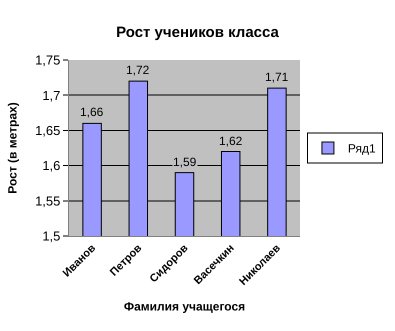  What do you see at coordinates (198, 32) in the screenshot?
I see `chart-title: Рост учеников класса` at bounding box center [198, 32].